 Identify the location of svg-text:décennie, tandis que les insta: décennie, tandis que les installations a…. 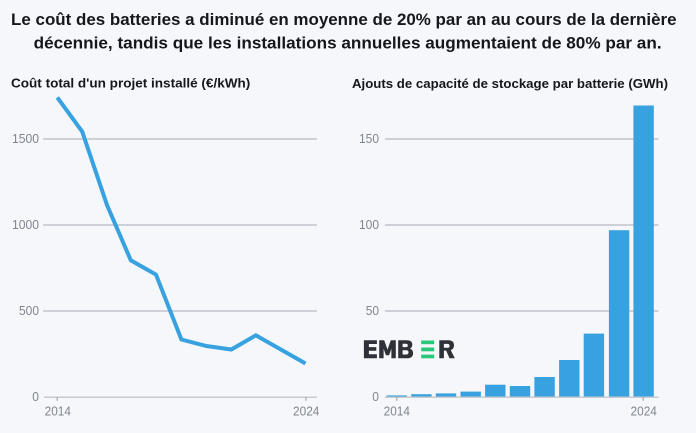
(348, 43).